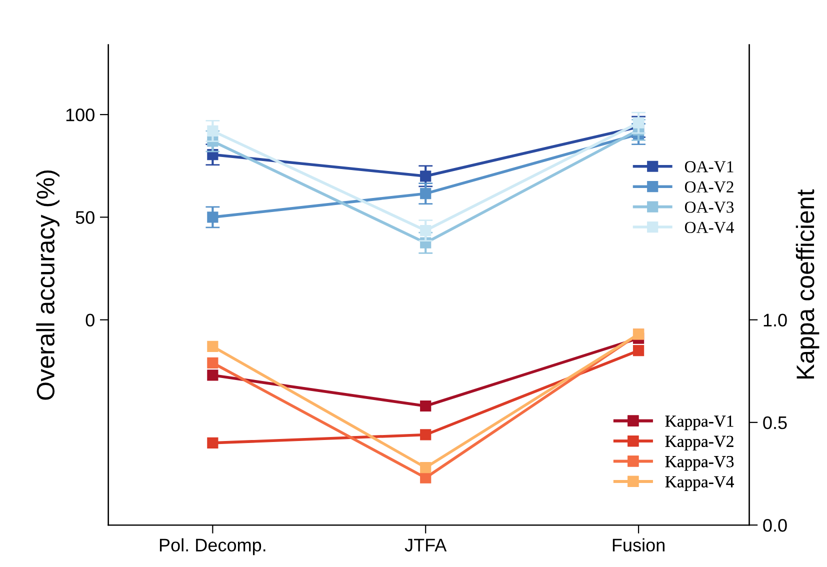  Describe the element at coordinates (699, 443) in the screenshot. I see `legend-label: Kappa-V2` at that location.